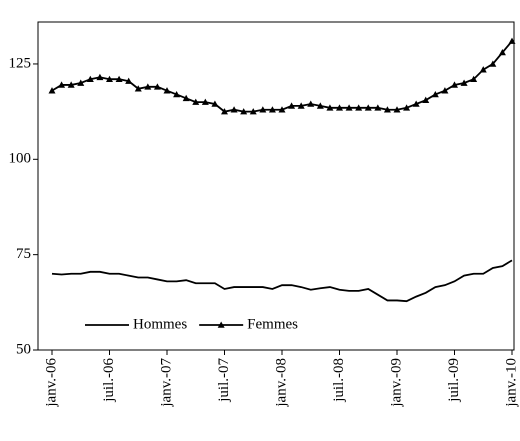 This screenshot has width=520, height=441. I want to click on x-tick-label: janv.-10, so click(511, 383).